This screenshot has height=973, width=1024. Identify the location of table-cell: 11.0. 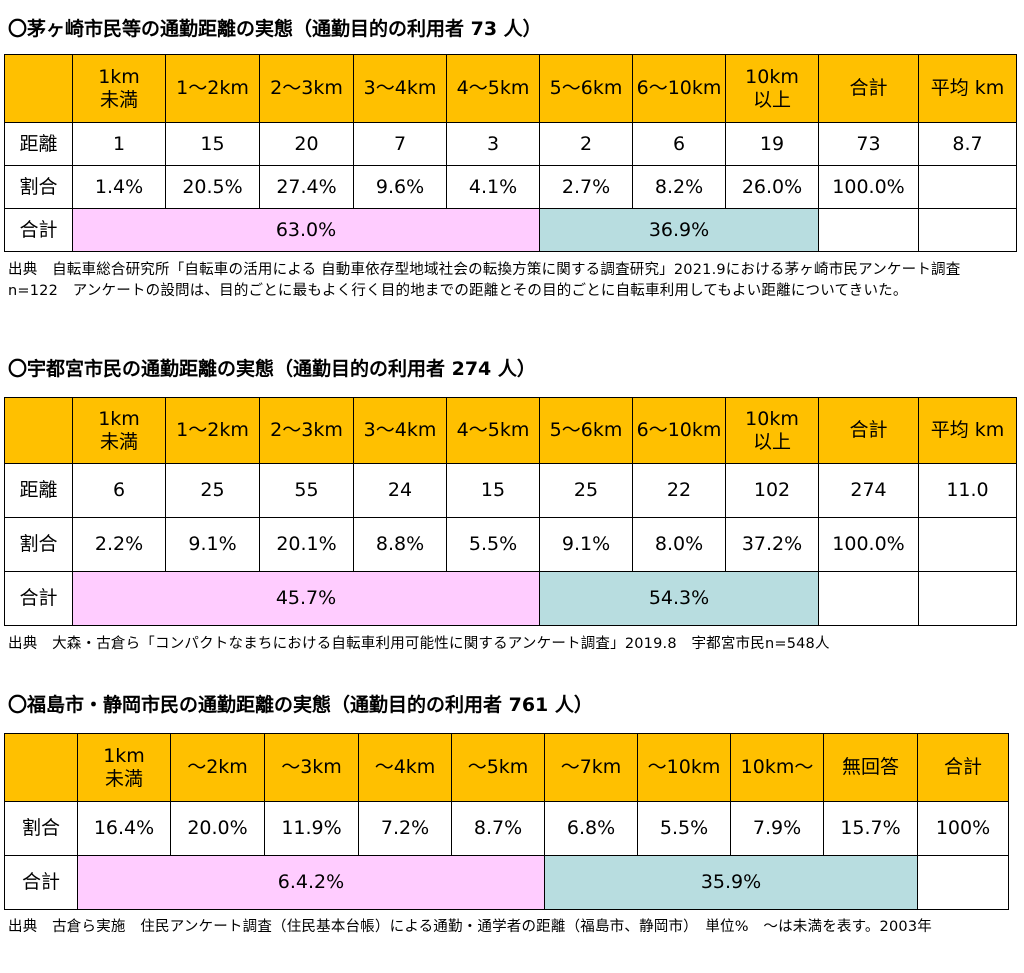
(967, 490).